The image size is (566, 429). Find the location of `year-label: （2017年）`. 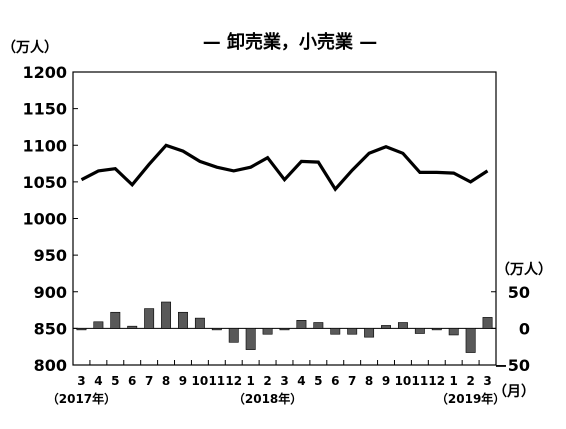

year-label: （2017年） is located at coordinates (81, 398).